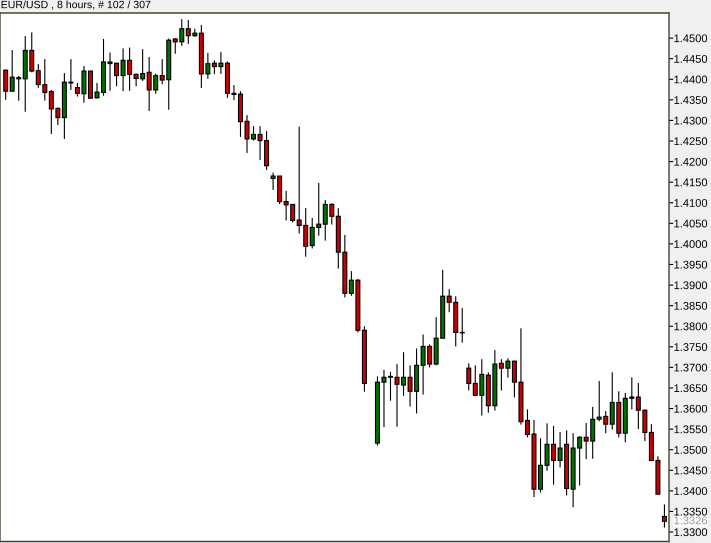 The width and height of the screenshot is (711, 543). I want to click on y-tick-label: 1.3900, so click(691, 285).